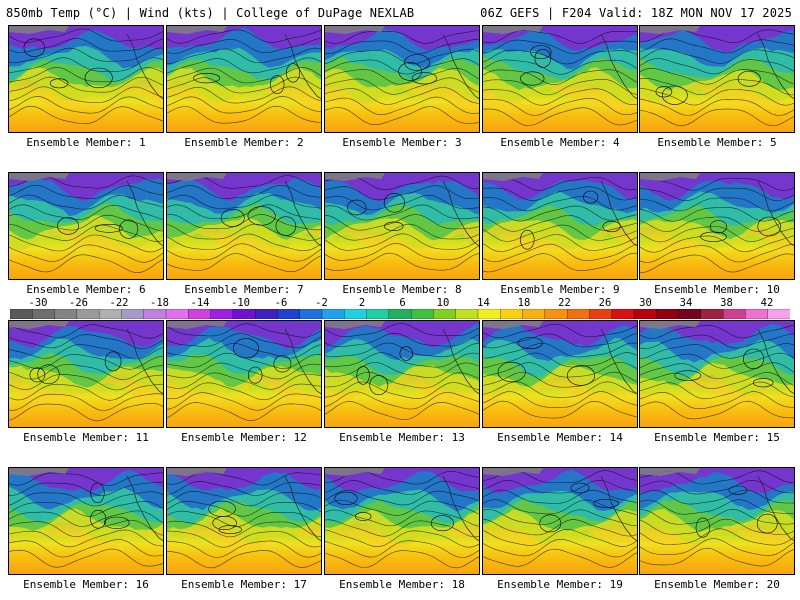 Image resolution: width=800 pixels, height=600 pixels. Describe the element at coordinates (244, 584) in the screenshot. I see `ensemble-member-label: Ensemble Member: 17` at that location.